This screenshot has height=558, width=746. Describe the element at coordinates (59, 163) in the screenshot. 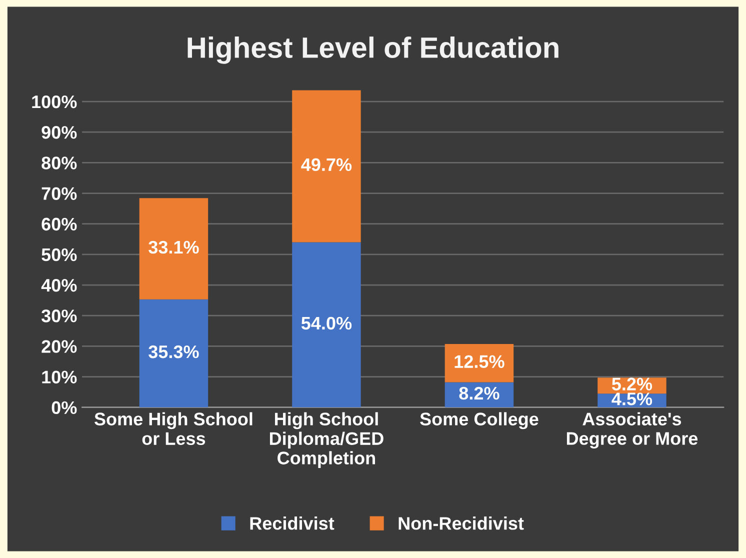

I see `y-tick-label: 80%` at that location.